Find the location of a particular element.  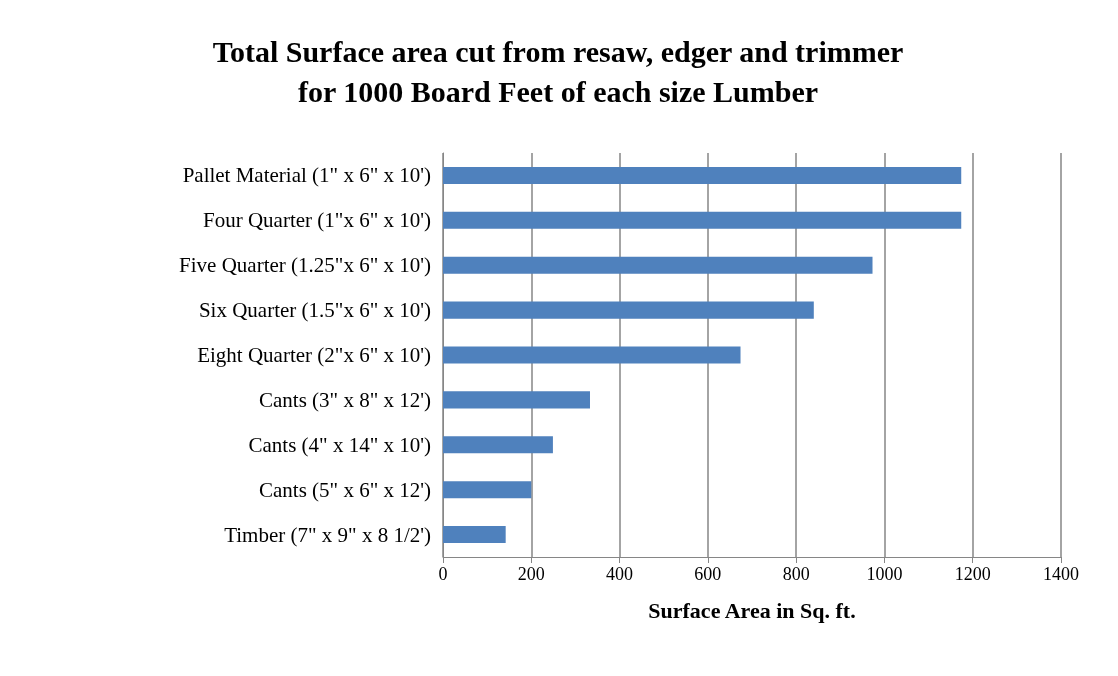

y-tick-label: Pallet Material (1" x 6" x 10') is located at coordinates (306, 175).